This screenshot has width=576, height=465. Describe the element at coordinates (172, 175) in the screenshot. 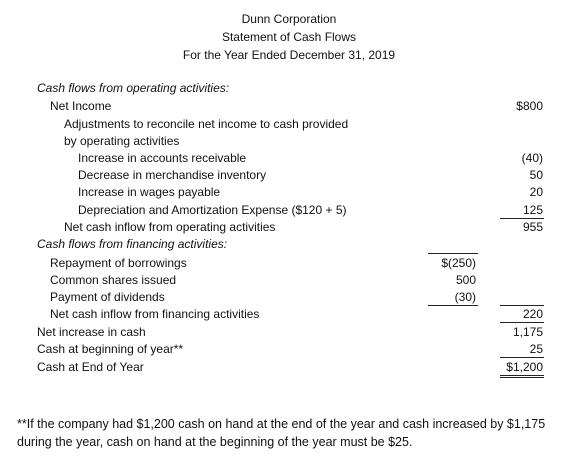

I see `row-label: Decrease in merchandise inventory` at that location.